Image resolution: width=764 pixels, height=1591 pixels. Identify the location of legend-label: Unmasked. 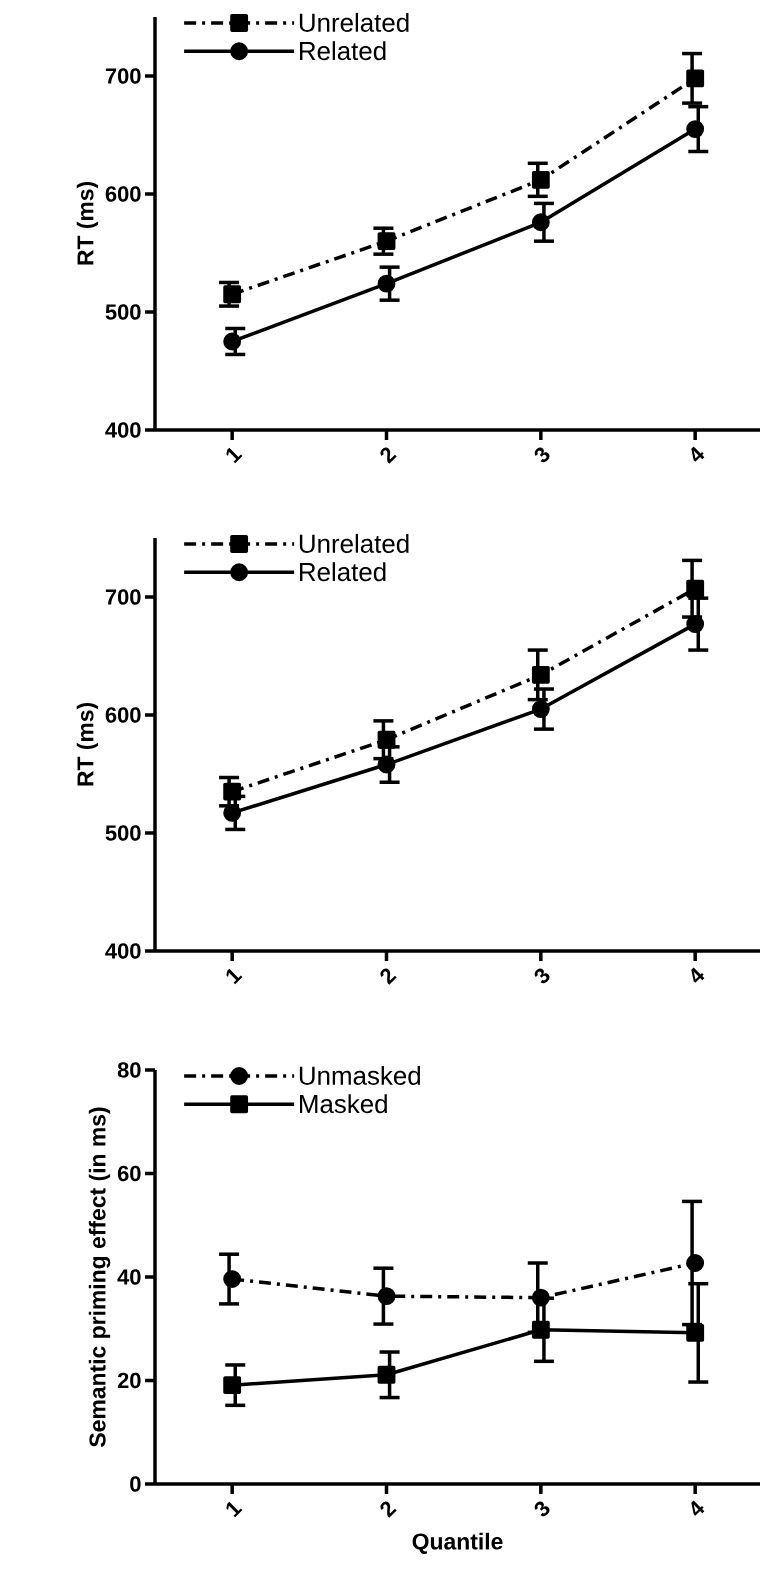
(359, 1075).